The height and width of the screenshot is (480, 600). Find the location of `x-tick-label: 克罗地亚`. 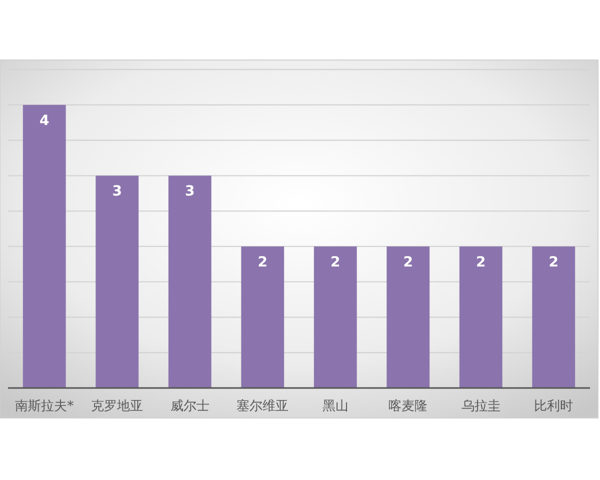

x-tick-label: 克罗地亚 is located at coordinates (117, 406).